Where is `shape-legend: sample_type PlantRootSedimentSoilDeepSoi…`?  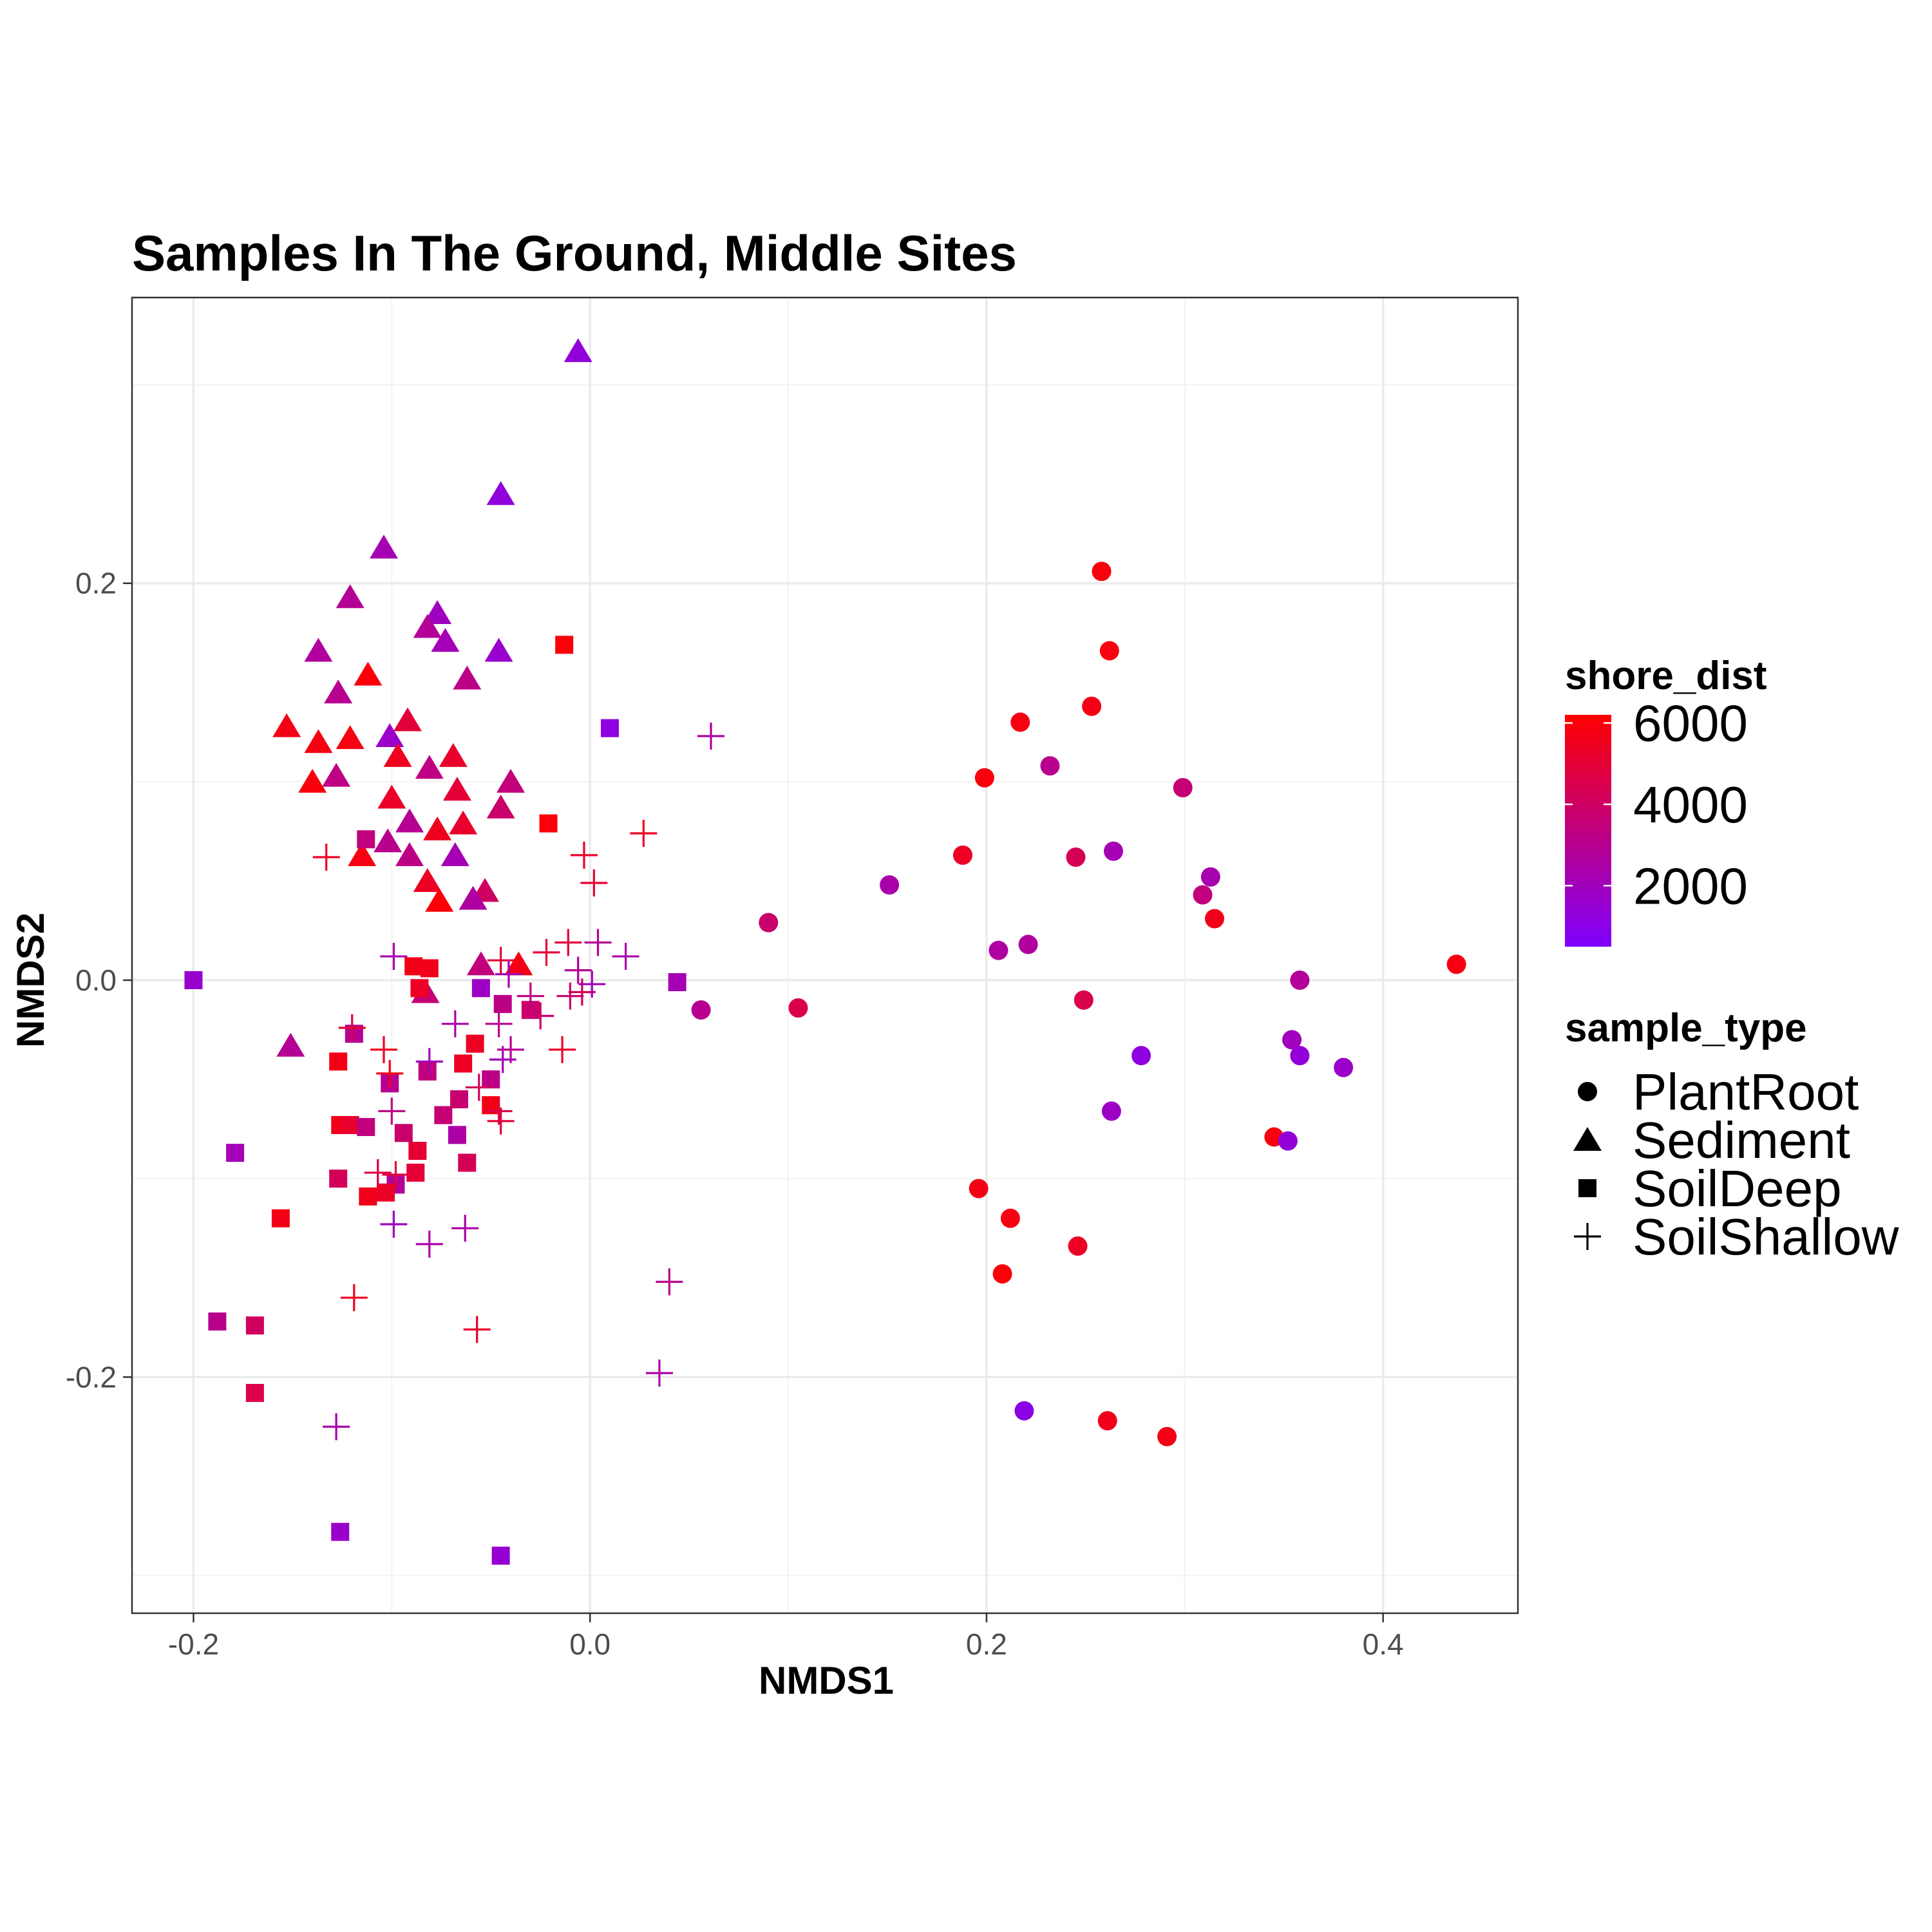
shape-legend: sample_type PlantRootSedimentSoilDeepSoi… is located at coordinates (1732, 1135).